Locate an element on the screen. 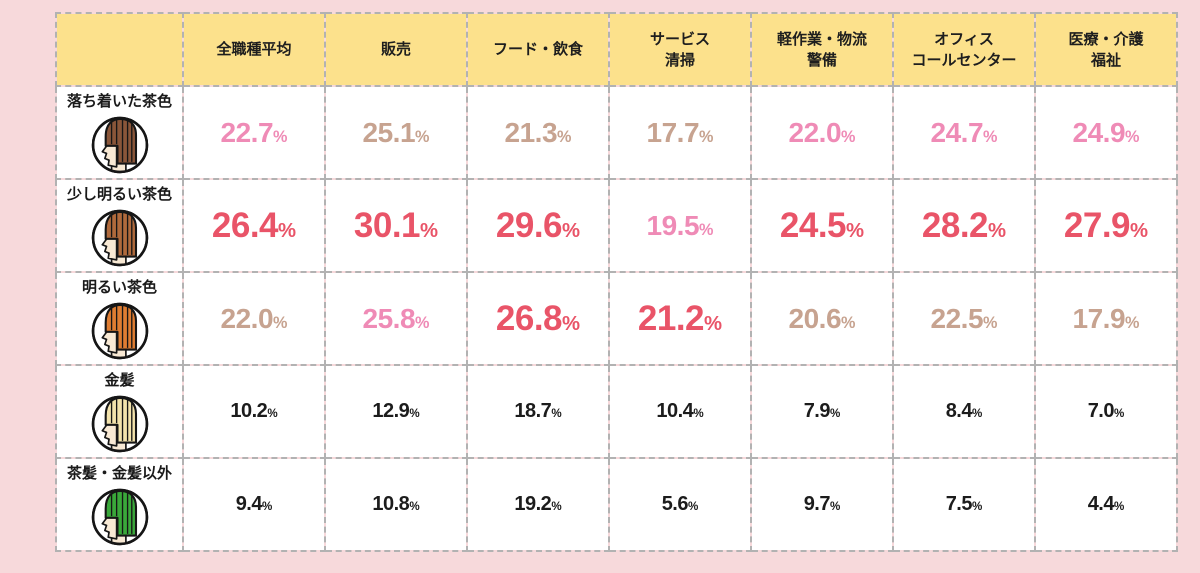 The image size is (1200, 573). value-cell: 20.6% is located at coordinates (822, 318).